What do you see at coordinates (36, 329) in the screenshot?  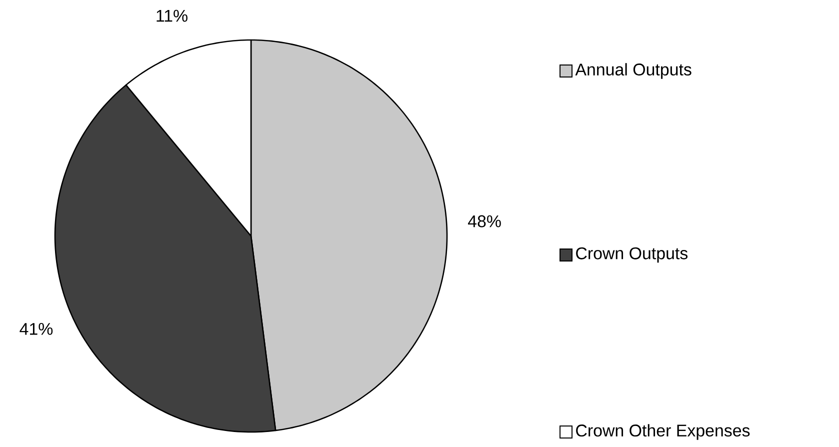 I see `data-label: 41%` at bounding box center [36, 329].